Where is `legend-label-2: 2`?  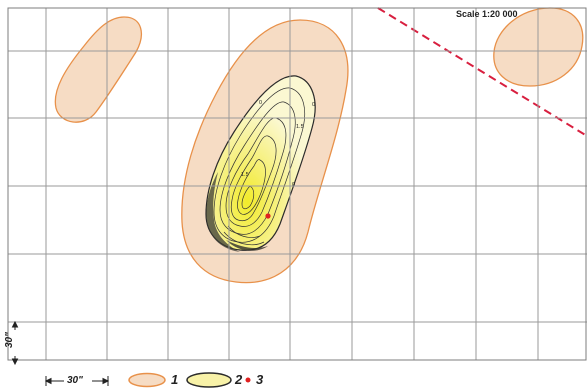 legend-label-2: 2 is located at coordinates (239, 379).